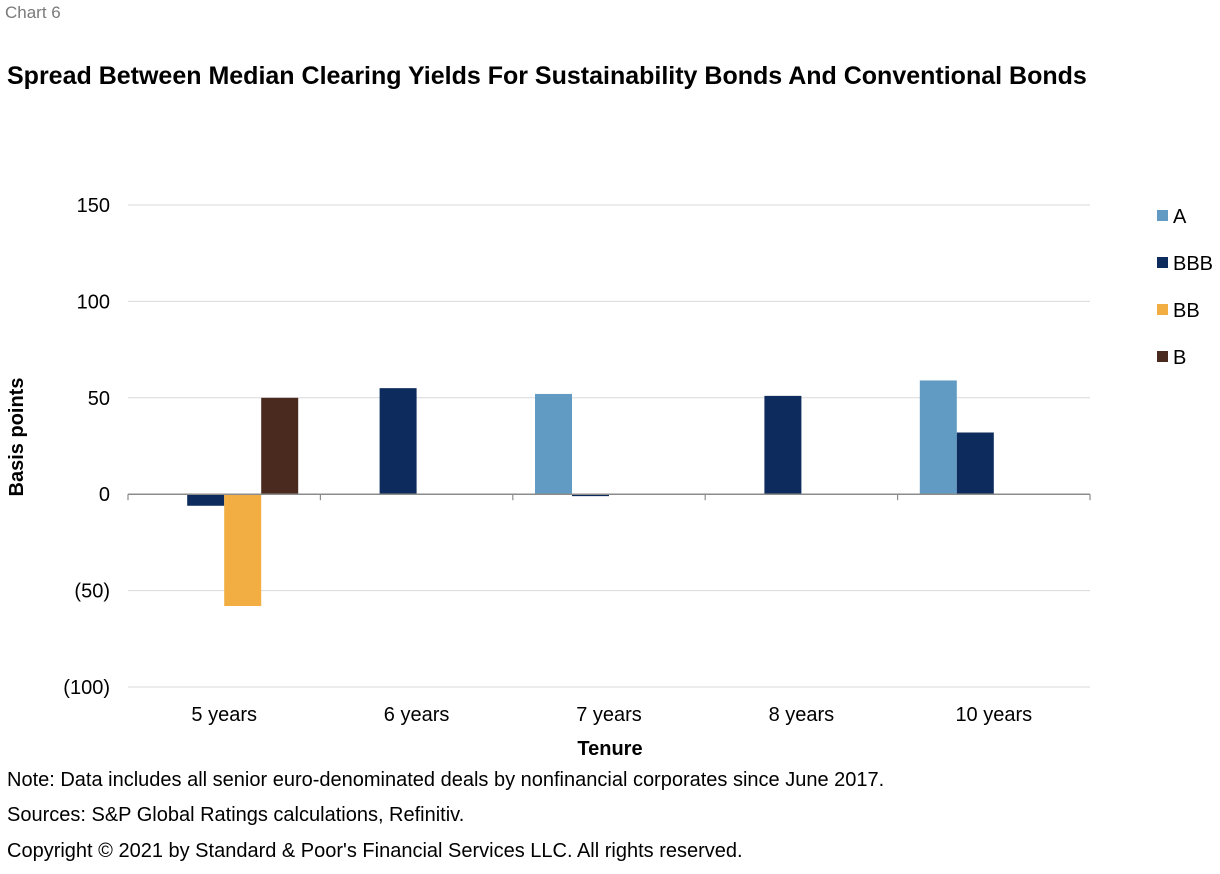 The image size is (1220, 874). I want to click on legend-swatch-bbb, so click(1162, 262).